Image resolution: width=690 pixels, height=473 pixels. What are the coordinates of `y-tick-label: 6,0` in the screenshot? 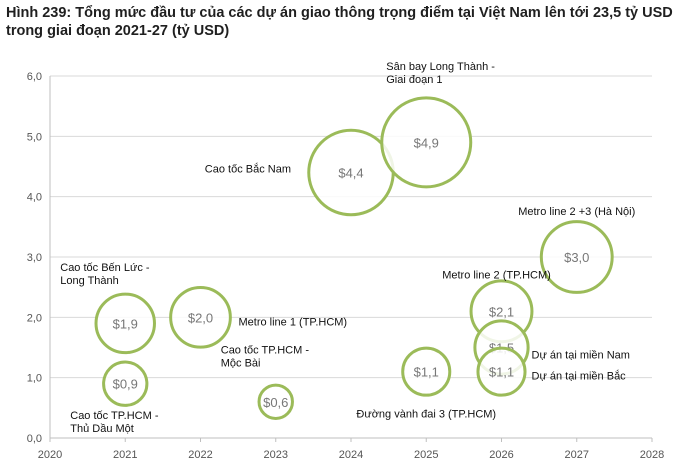 It's located at (34, 77).